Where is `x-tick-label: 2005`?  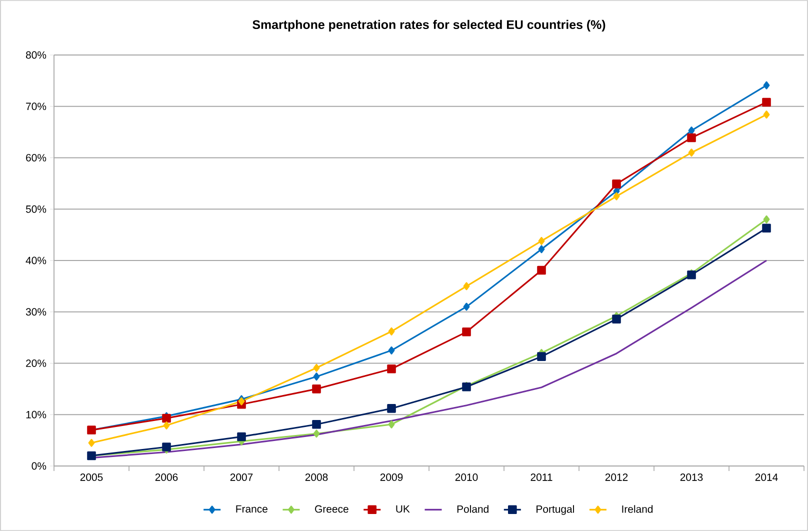 x-tick-label: 2005 is located at coordinates (91, 477).